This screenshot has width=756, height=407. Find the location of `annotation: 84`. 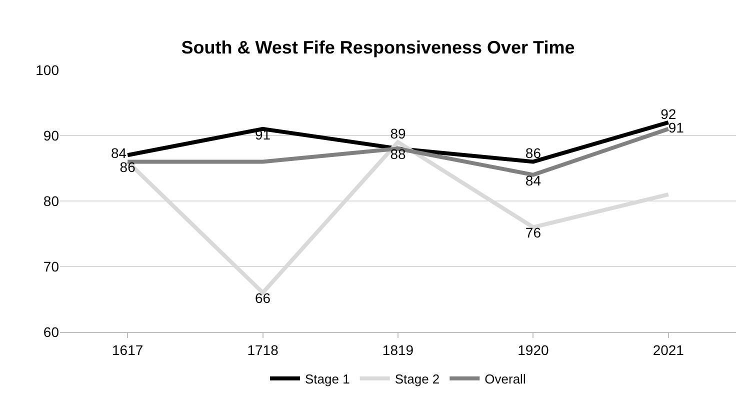

annotation: 84 is located at coordinates (119, 153).